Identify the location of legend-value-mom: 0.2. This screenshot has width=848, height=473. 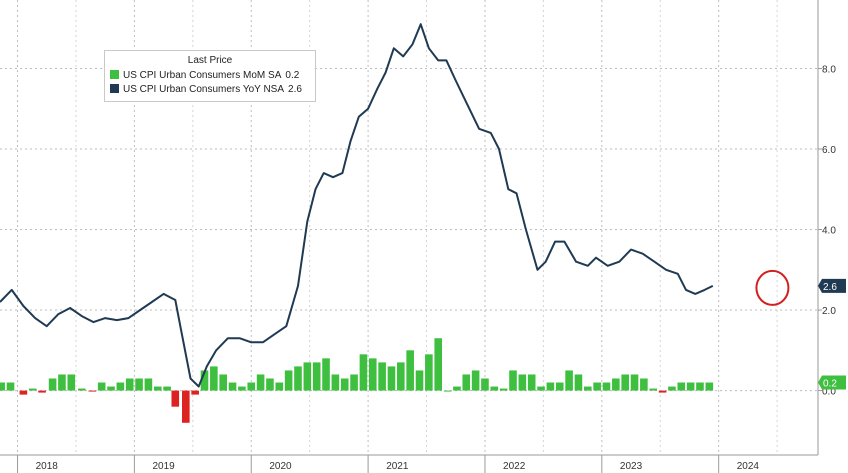
(292, 75).